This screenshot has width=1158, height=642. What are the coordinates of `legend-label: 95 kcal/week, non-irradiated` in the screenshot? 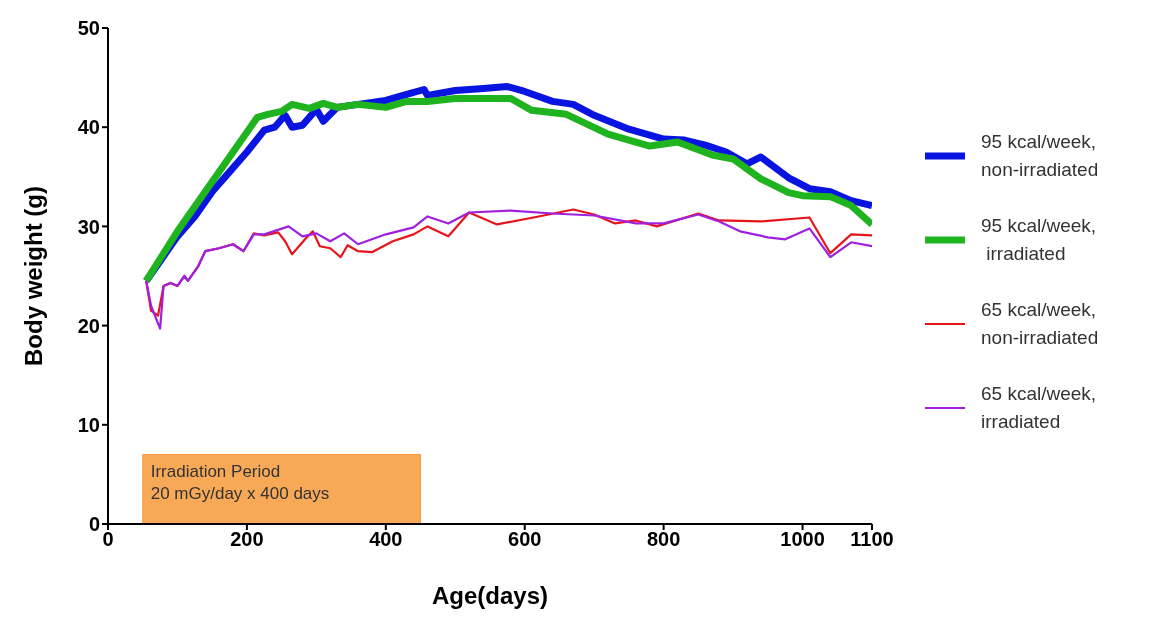 It's located at (1040, 156).